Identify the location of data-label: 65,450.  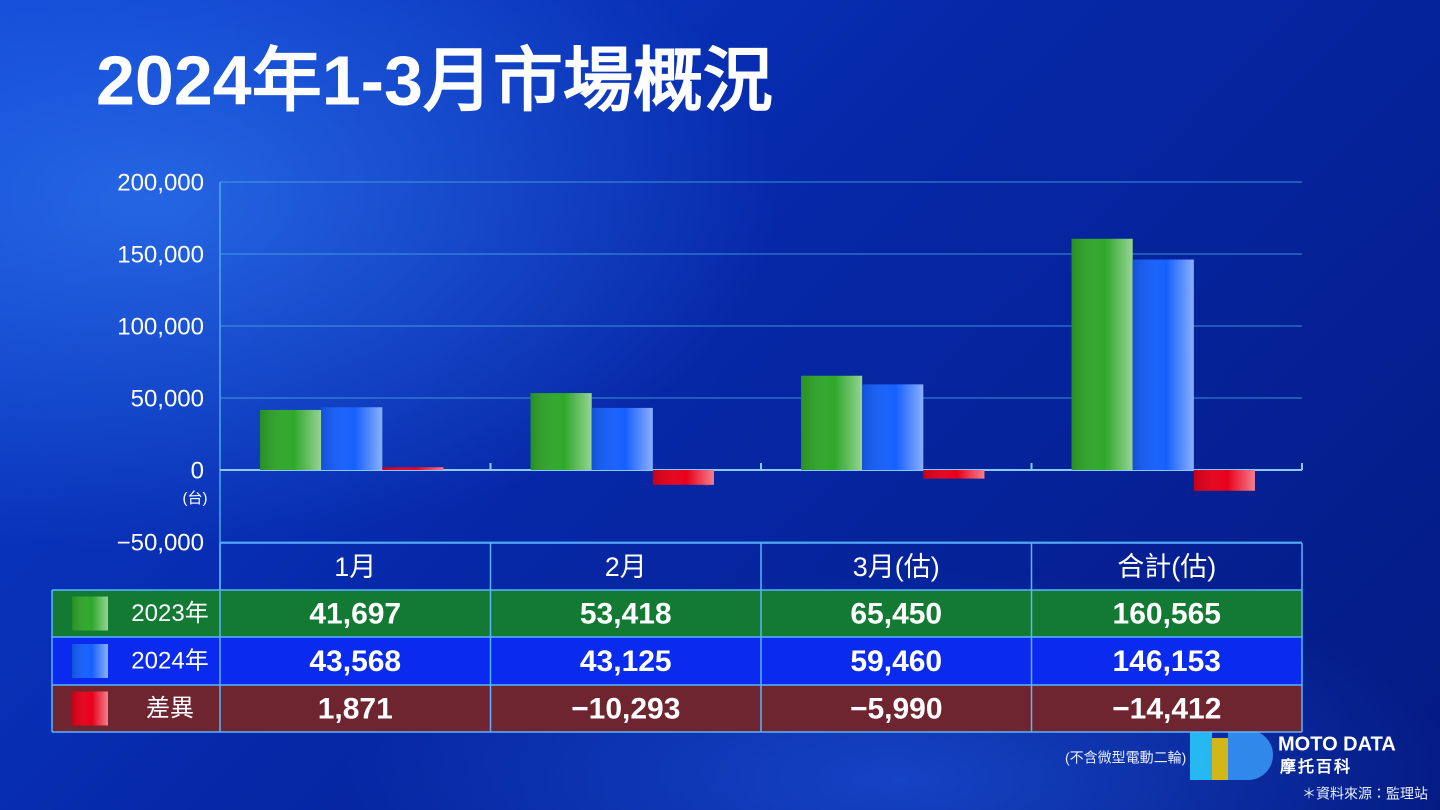
(896, 613).